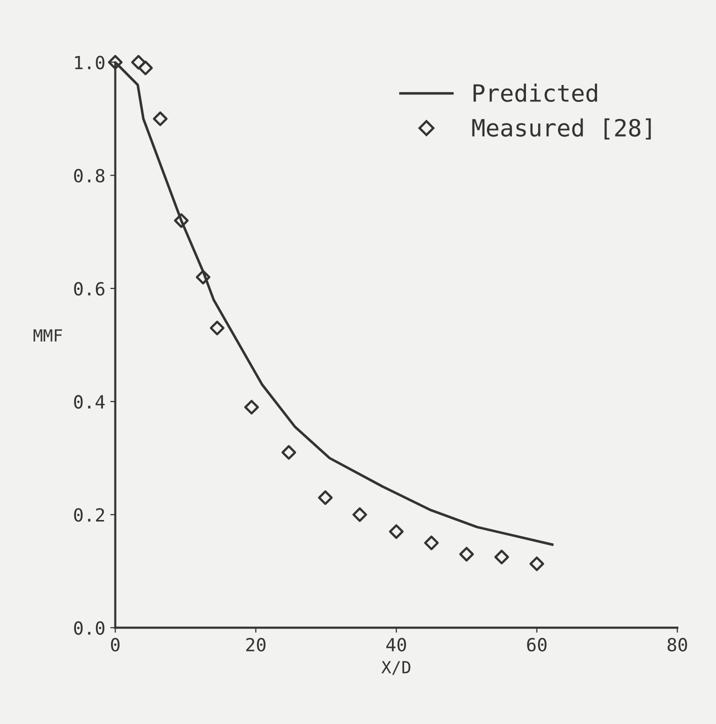 This screenshot has height=724, width=716. Describe the element at coordinates (537, 645) in the screenshot. I see `x-tick-label: 60` at that location.